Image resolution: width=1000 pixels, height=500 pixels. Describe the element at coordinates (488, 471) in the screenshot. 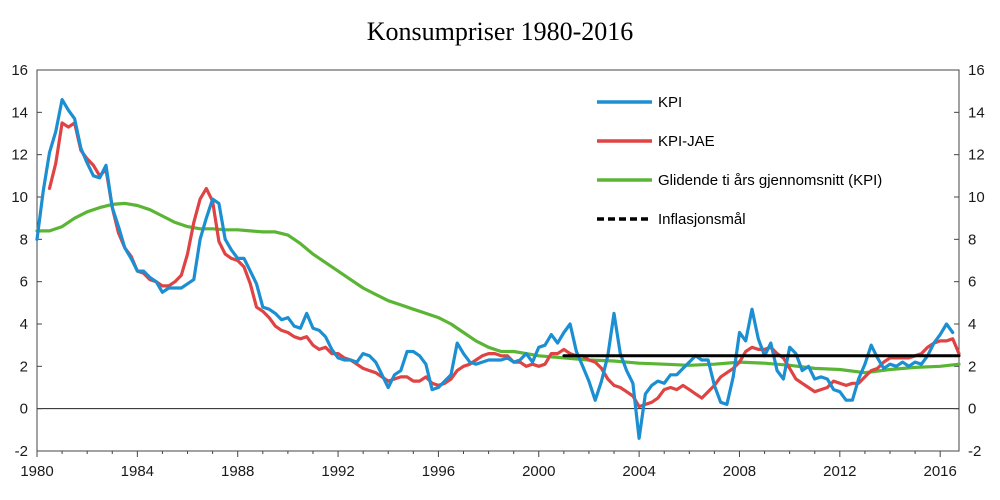

I see `x-ticks: 1980 1984 1988 1992 1996 2000 2004 2008 2012 2016` at that location.